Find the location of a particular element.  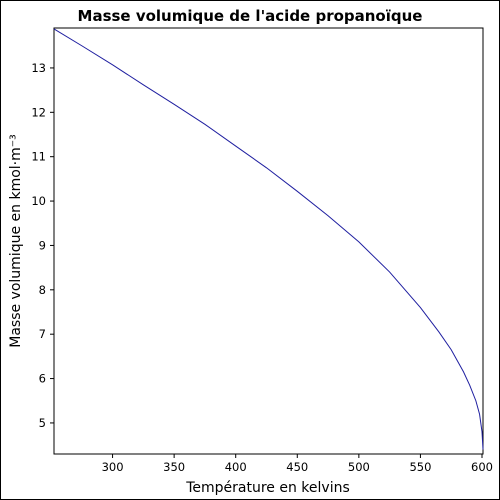

y-axis-title: Masse volumique en kmol·m⁻³ is located at coordinates (16, 241).